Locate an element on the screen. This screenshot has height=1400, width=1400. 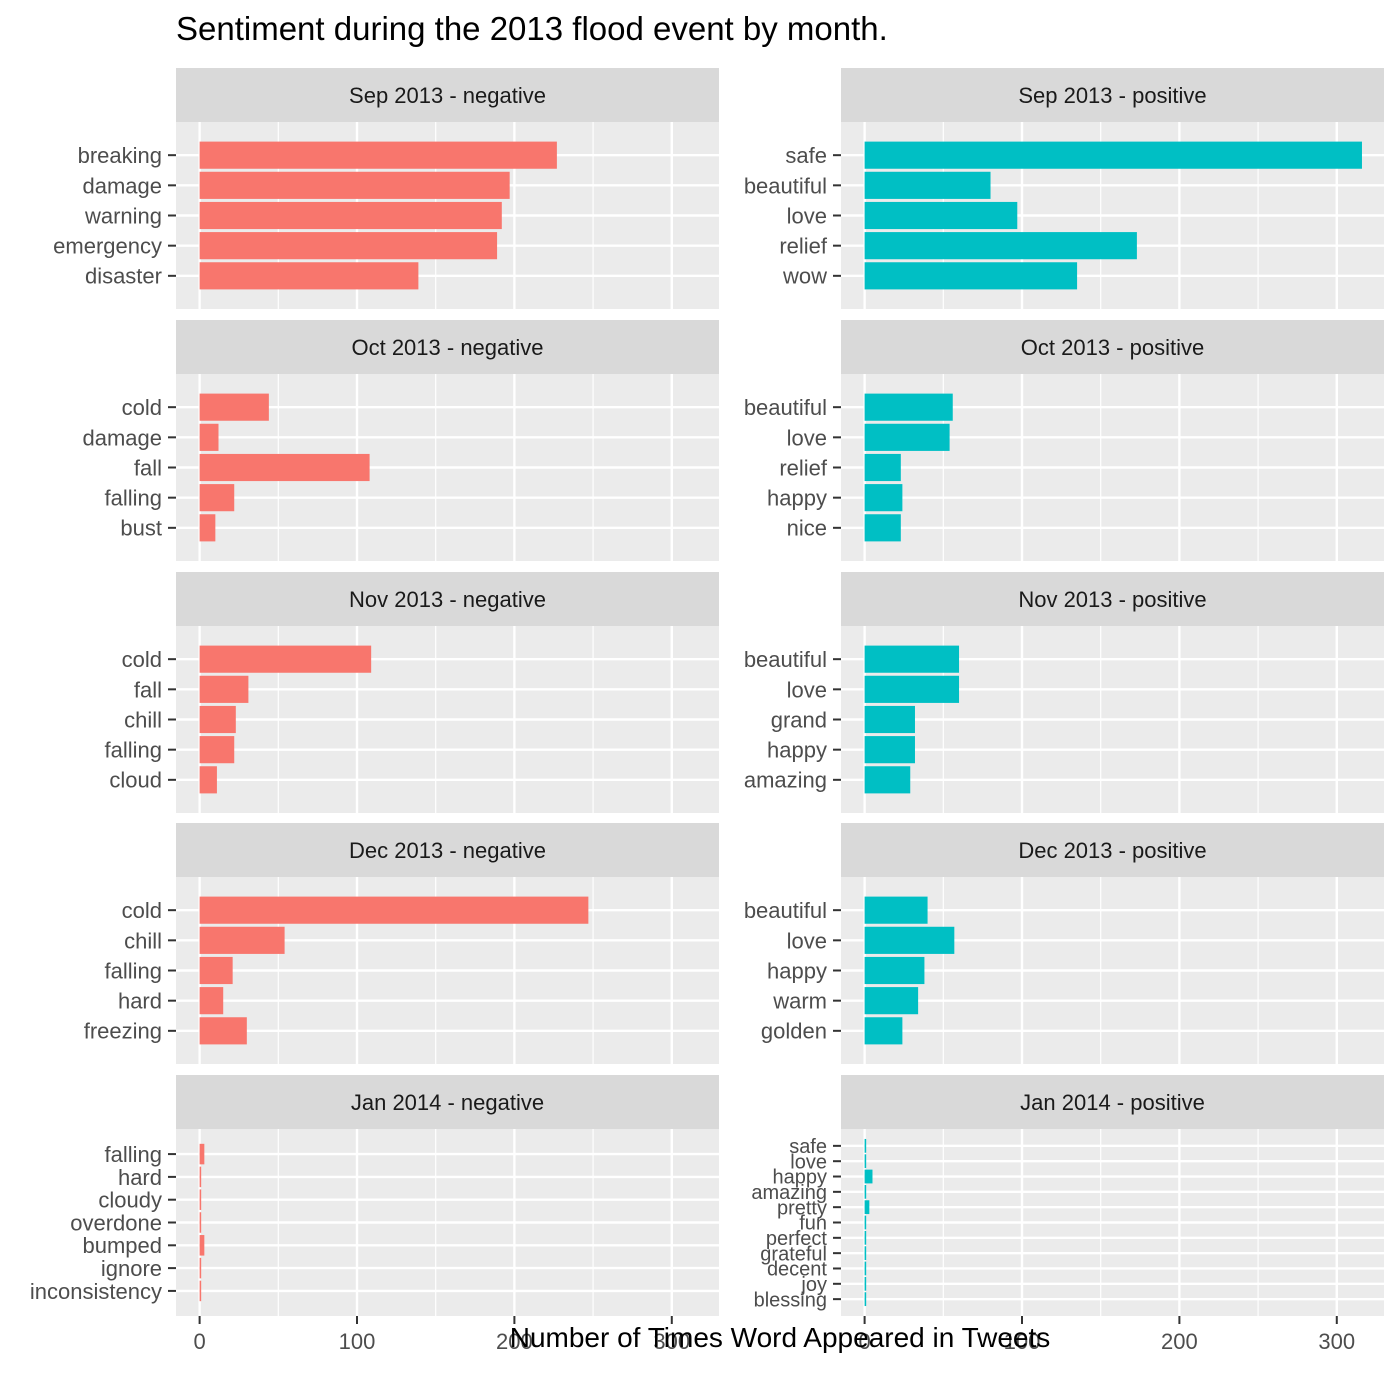
y-tick-label: relief is located at coordinates (803, 467).